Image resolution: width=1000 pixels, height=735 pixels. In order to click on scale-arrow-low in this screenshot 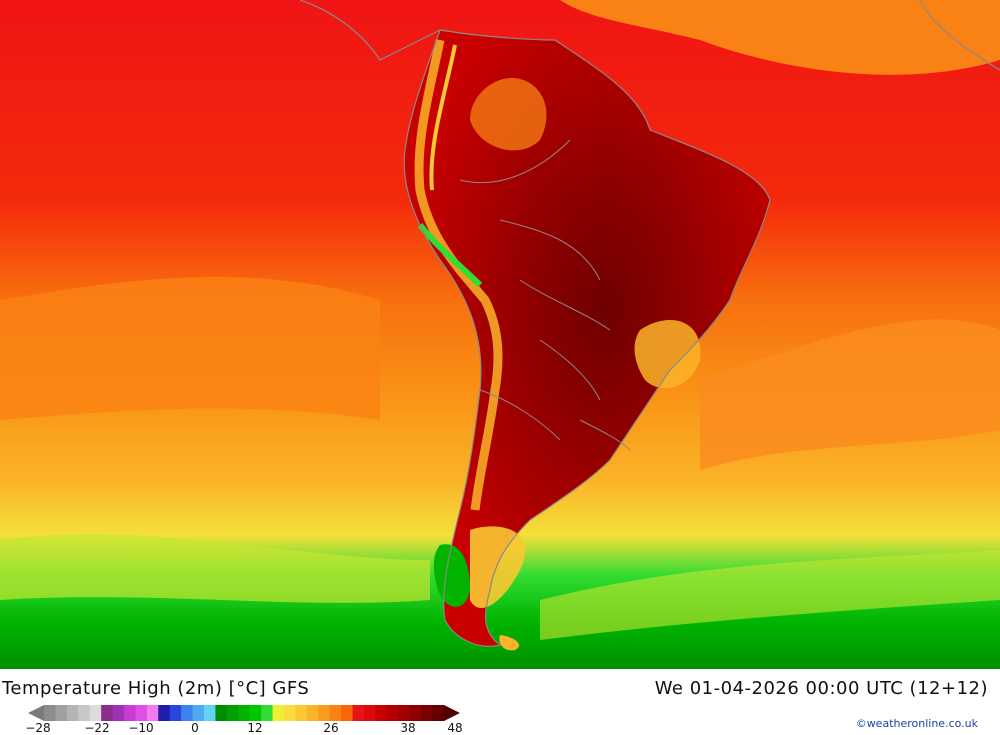, I will do `click(36, 713)`.